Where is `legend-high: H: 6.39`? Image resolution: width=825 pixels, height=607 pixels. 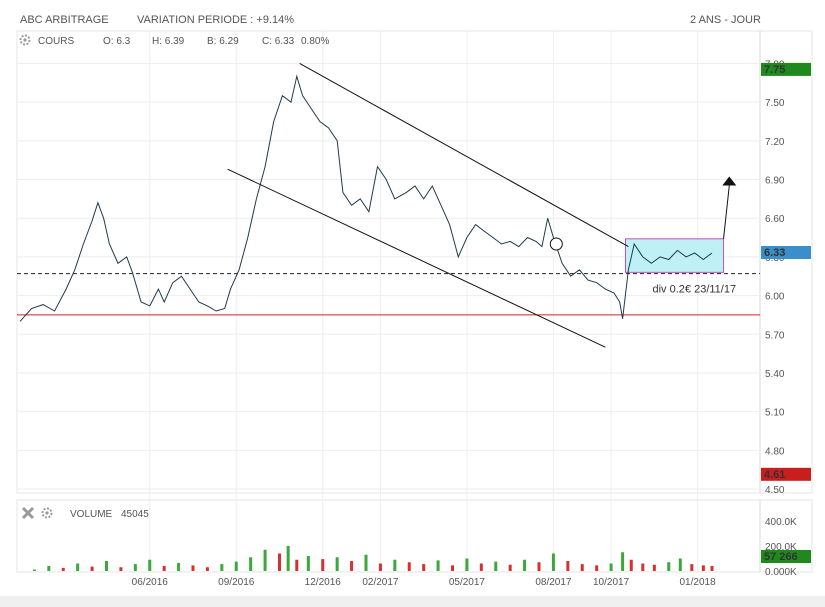
legend-high: H: 6.39 is located at coordinates (168, 41).